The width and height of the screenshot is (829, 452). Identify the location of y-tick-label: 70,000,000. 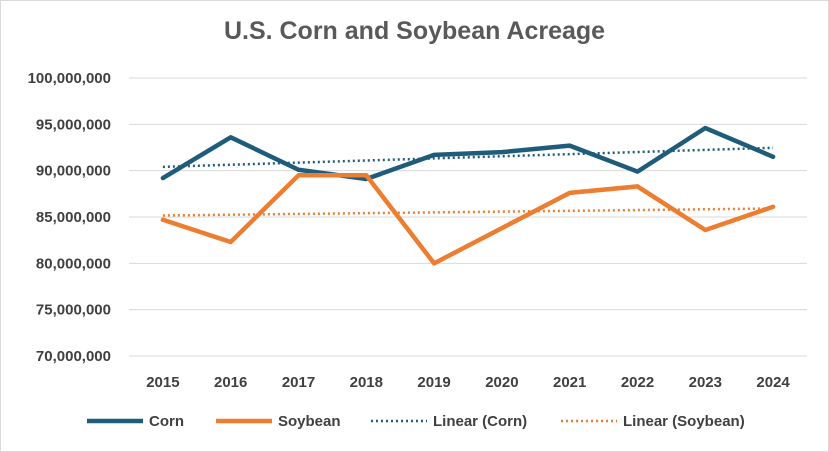
(73, 356).